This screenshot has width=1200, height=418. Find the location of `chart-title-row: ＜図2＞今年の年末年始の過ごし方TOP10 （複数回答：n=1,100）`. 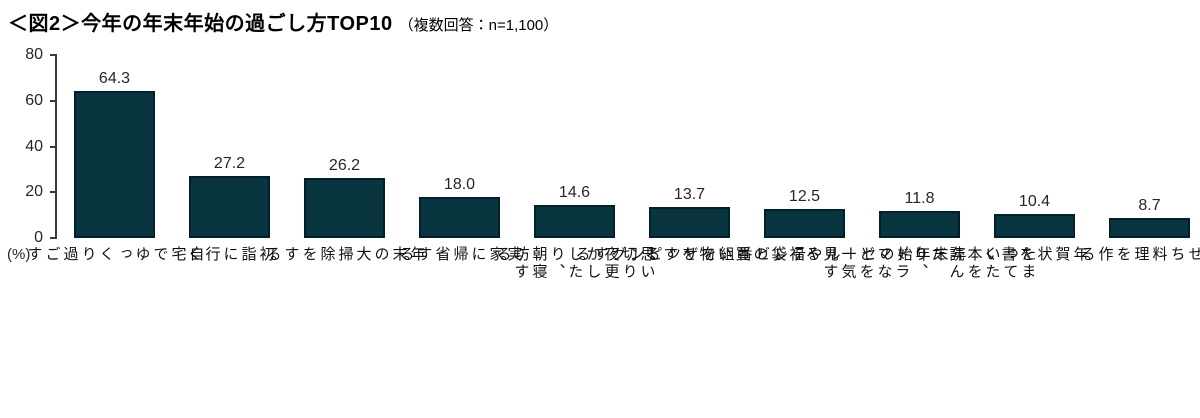

chart-title-row: ＜図2＞今年の年末年始の過ごし方TOP10 （複数回答：n=1,100） is located at coordinates (283, 21).